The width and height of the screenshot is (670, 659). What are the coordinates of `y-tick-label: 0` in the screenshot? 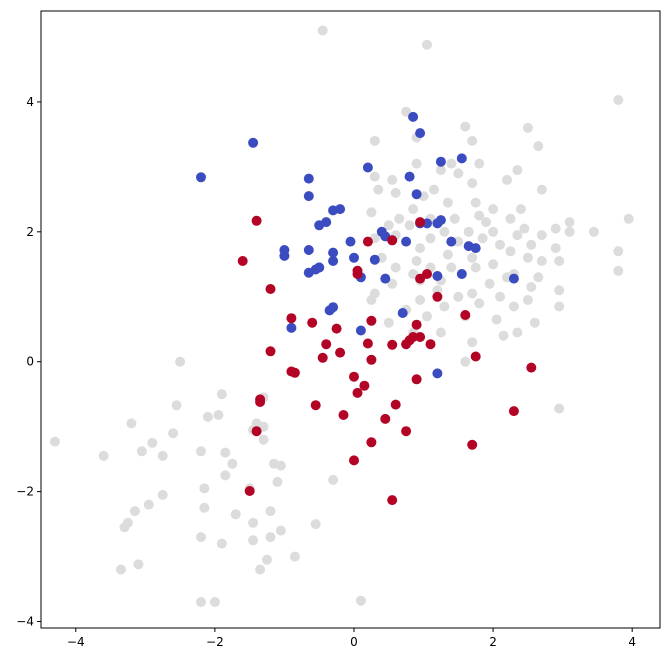 It's located at (30, 362).